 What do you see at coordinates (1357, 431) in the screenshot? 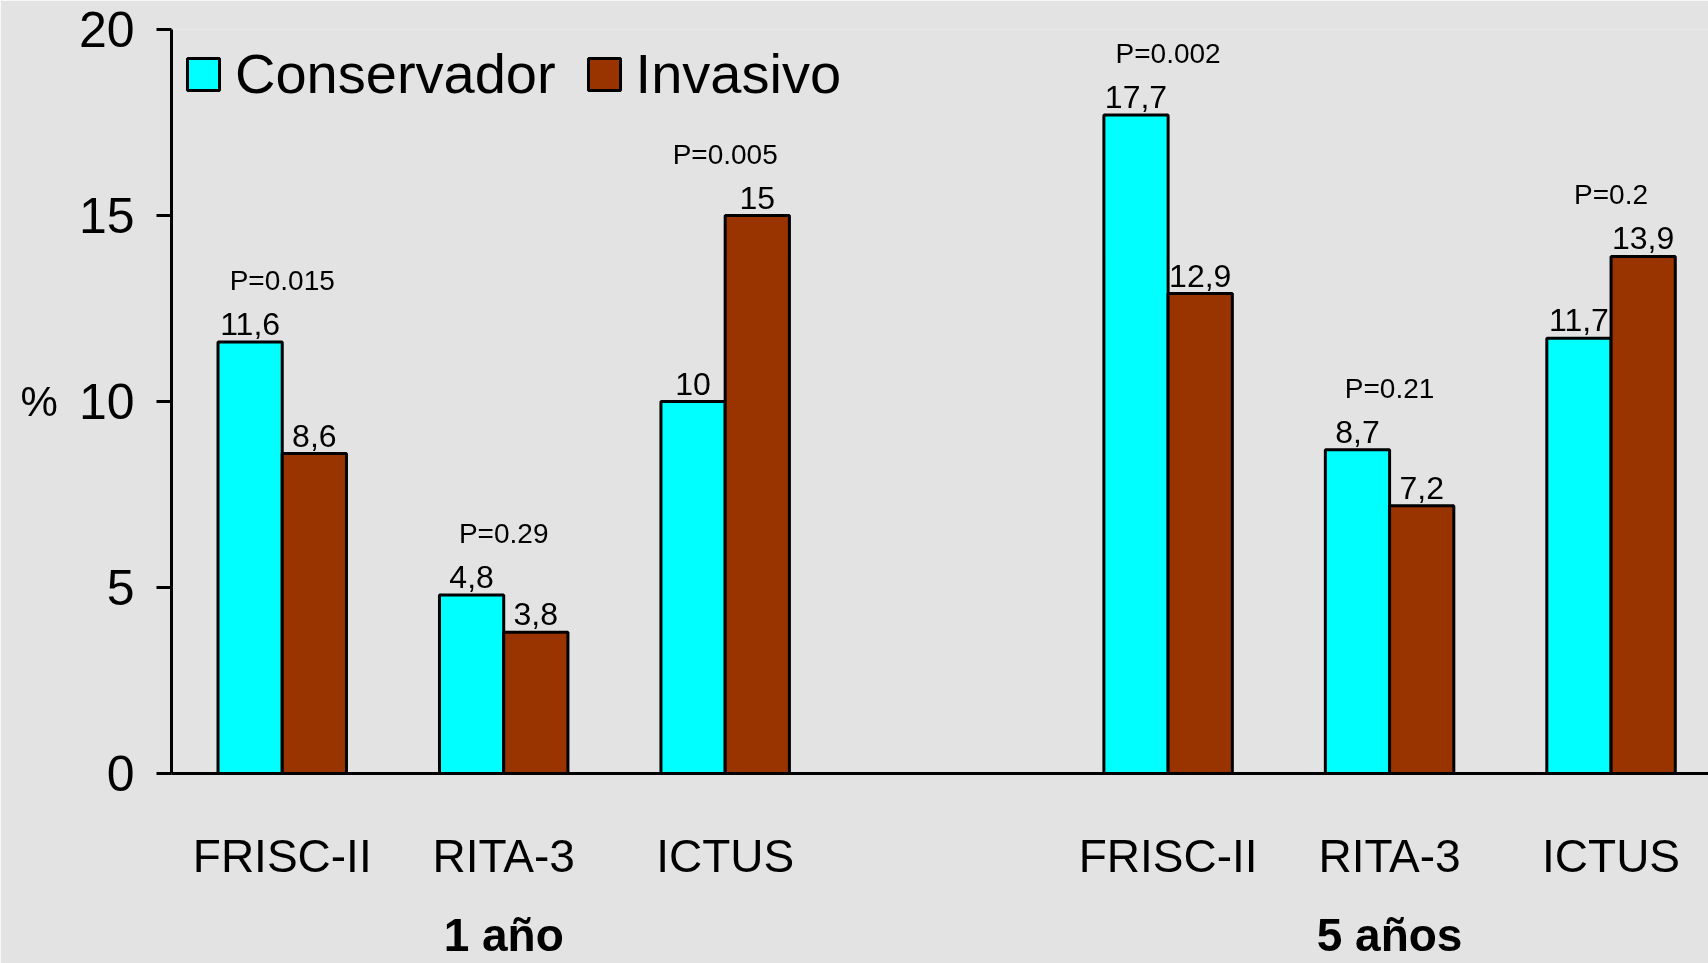
I see `data-label: 8,7` at bounding box center [1357, 431].